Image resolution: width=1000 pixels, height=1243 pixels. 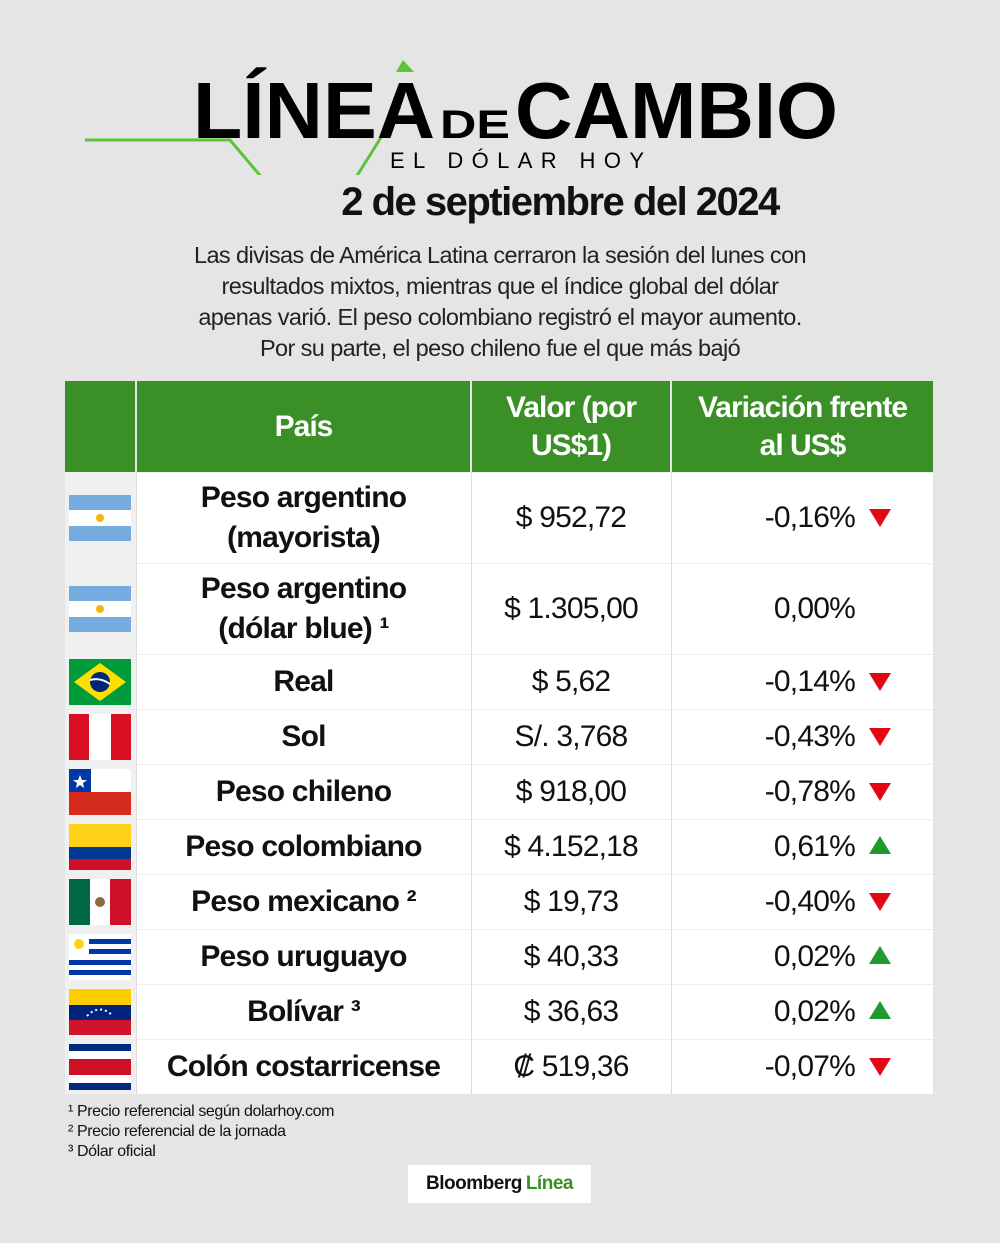 I want to click on variation-cell: -0,43%, so click(x=801, y=737).